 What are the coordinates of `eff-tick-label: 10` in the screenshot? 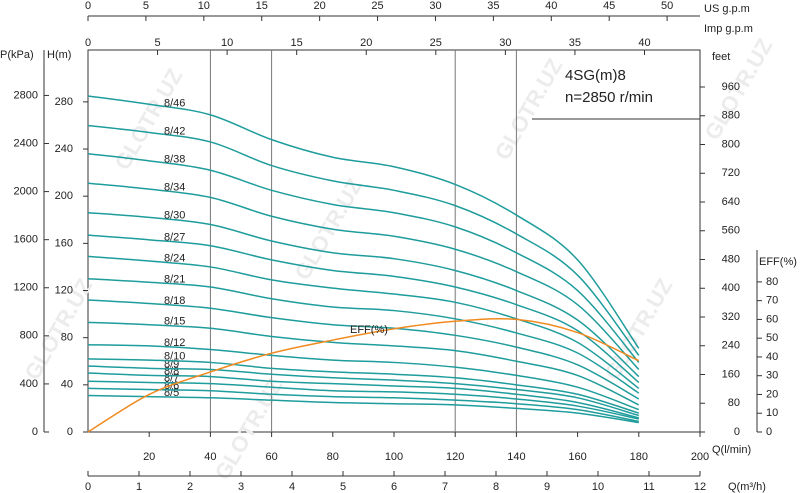 It's located at (772, 413).